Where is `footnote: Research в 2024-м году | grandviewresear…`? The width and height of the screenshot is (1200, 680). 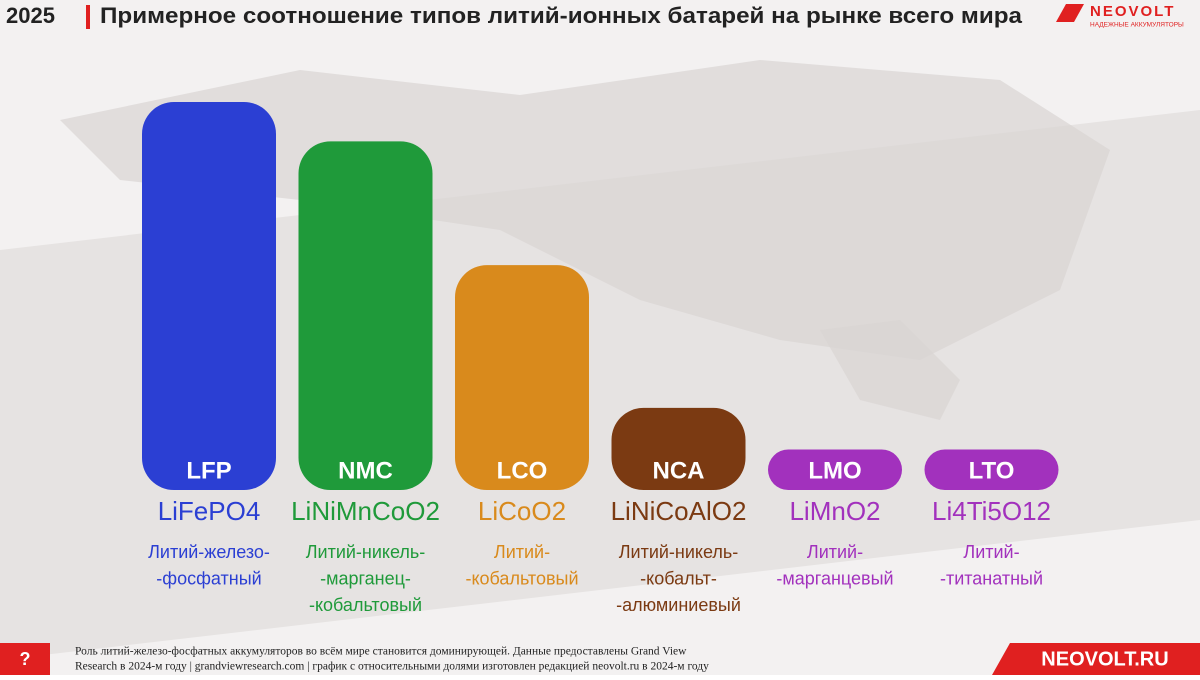
footnote: Research в 2024-м году | grandviewresear… is located at coordinates (392, 667).